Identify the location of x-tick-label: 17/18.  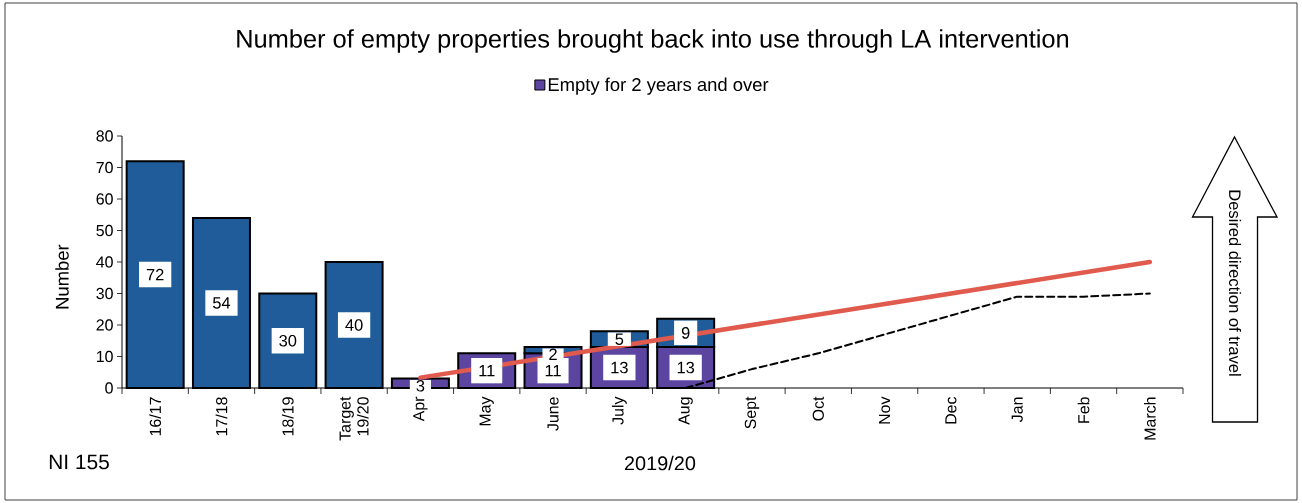
(221, 416).